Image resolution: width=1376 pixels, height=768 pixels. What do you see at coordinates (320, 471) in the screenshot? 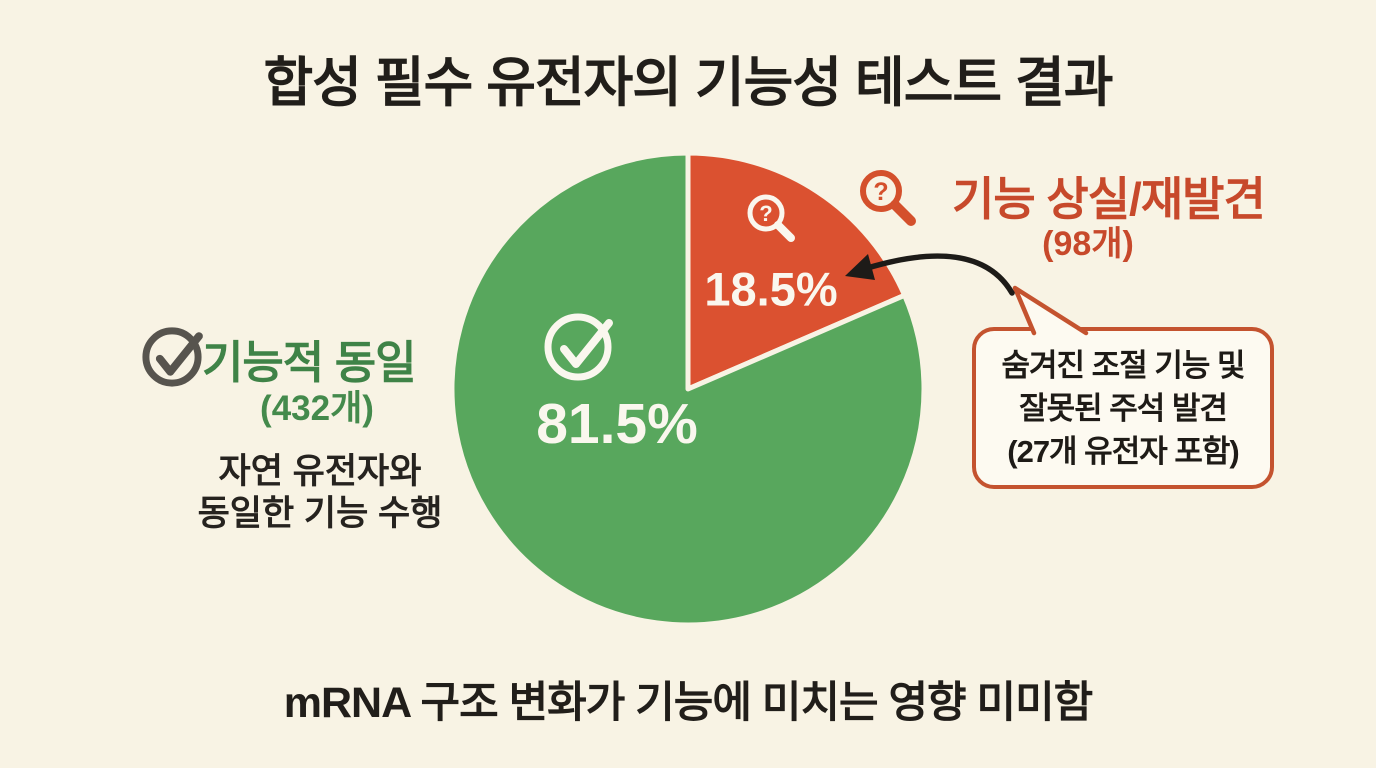
I see `legend-identical-desc-line1: 자연 유전자와` at bounding box center [320, 471].